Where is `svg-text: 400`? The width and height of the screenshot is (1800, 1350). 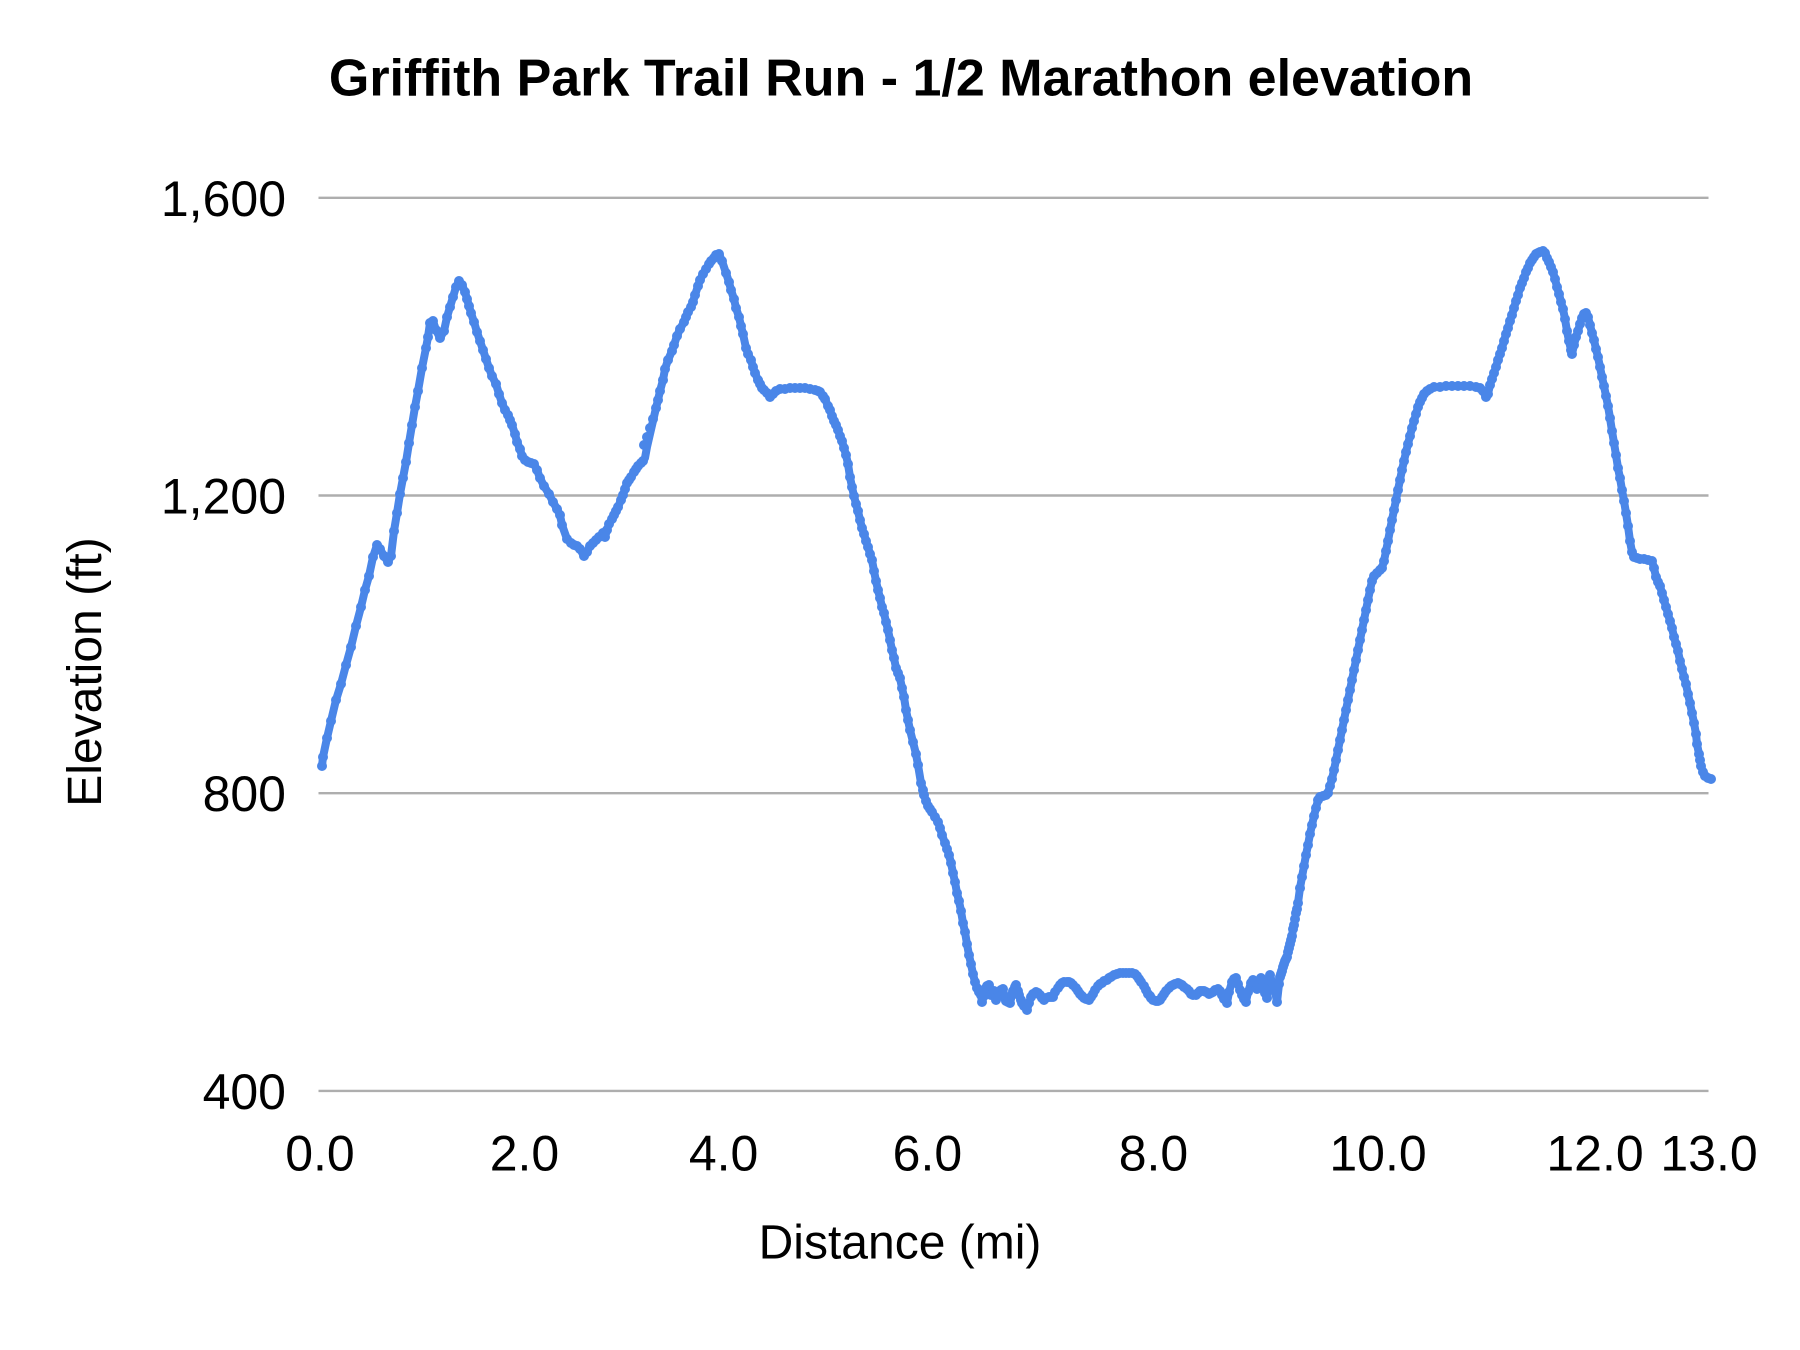 svg-text: 400 is located at coordinates (244, 1092).